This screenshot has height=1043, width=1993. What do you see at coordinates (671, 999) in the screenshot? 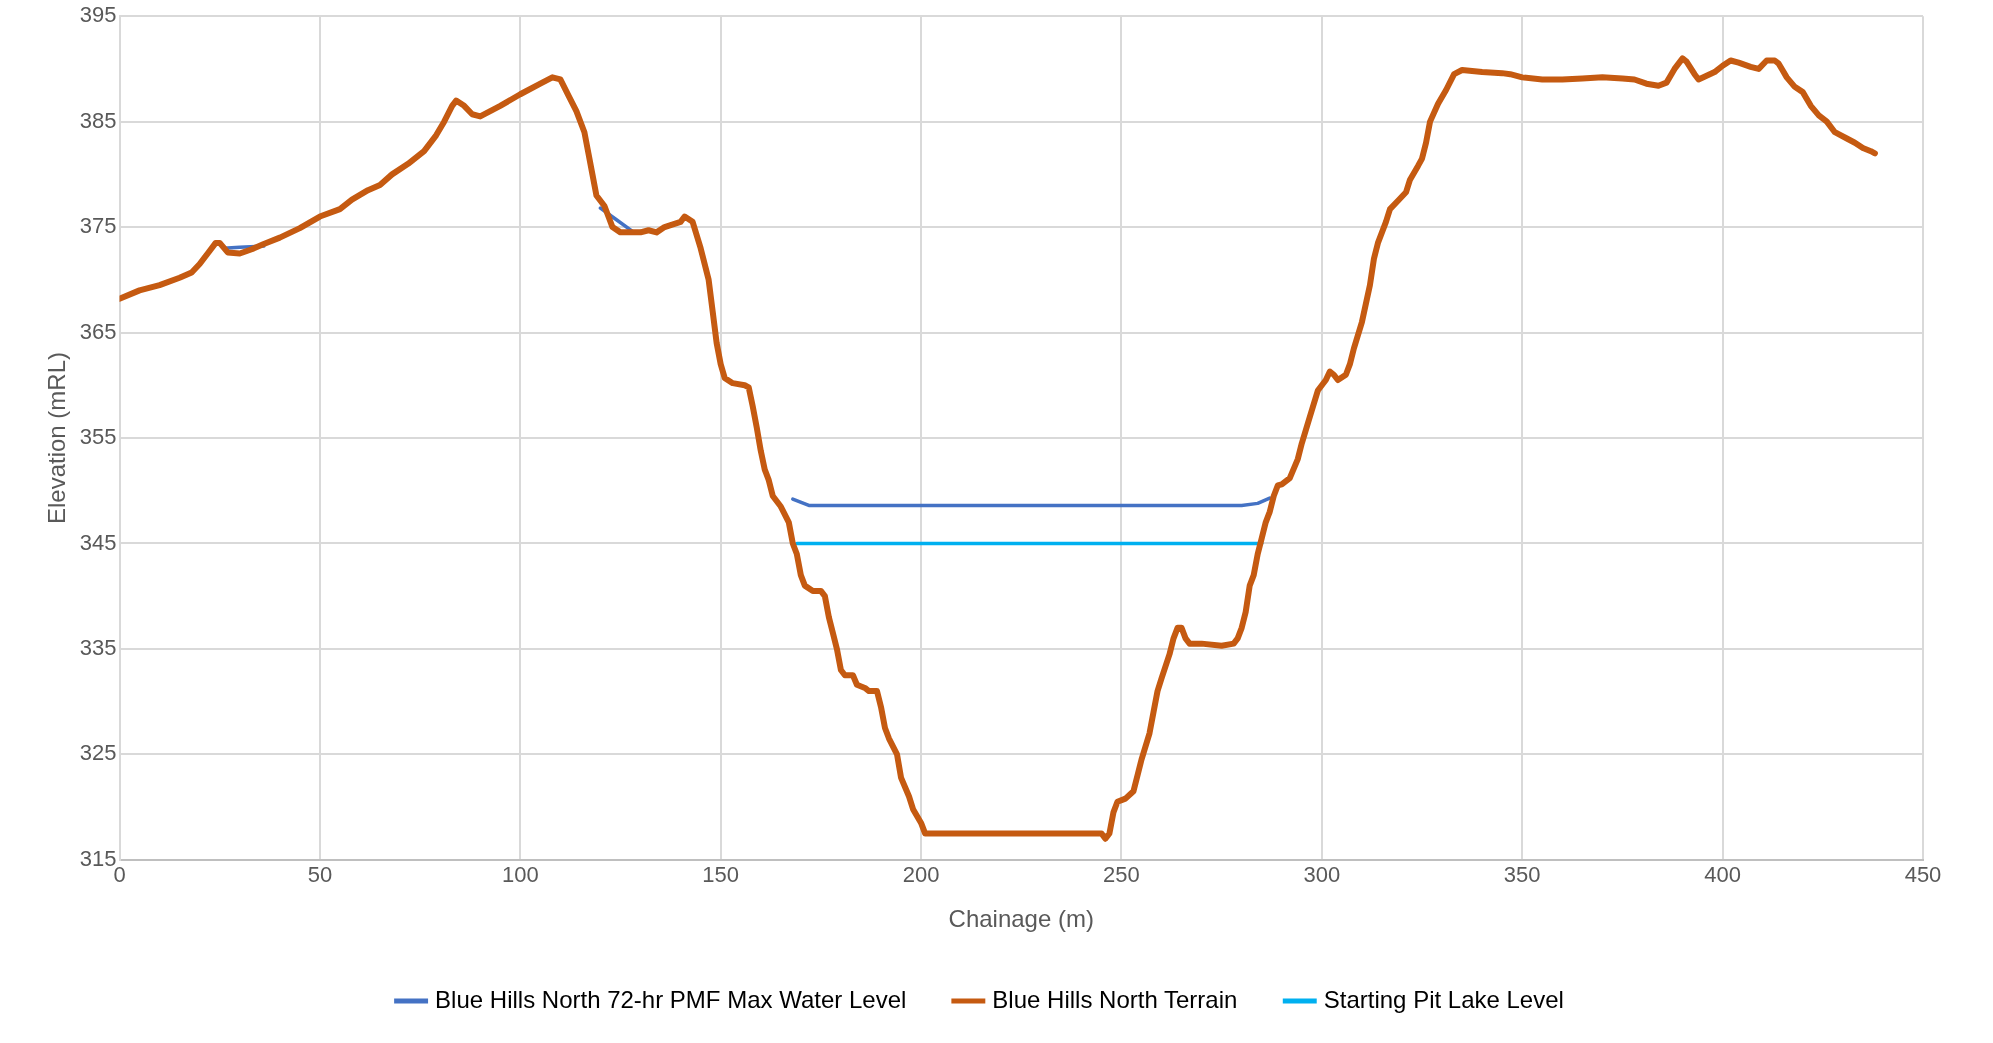
I see `legend-label: Blue Hills North 72-hr PMF Max Water Level` at bounding box center [671, 999].